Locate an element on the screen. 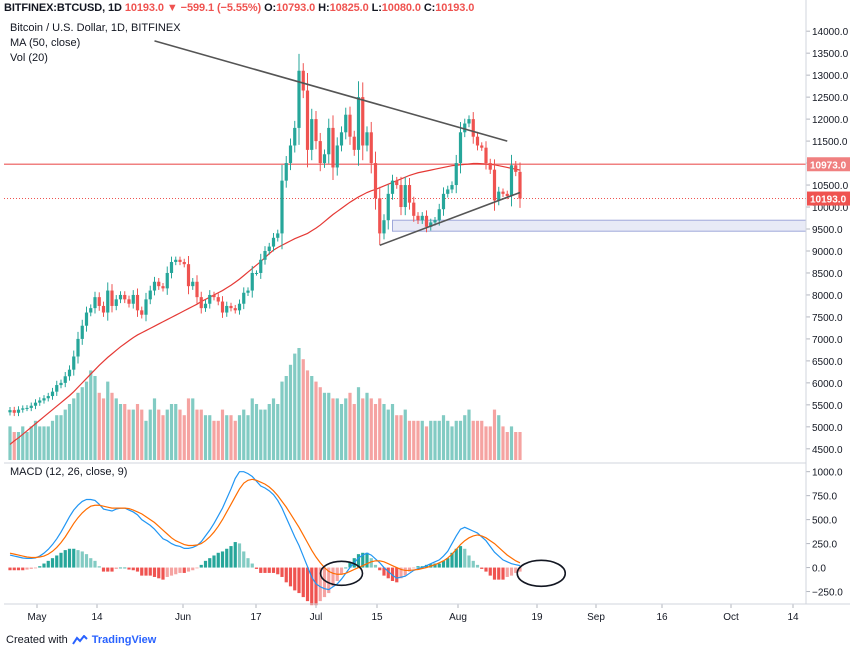  trendline is located at coordinates (331, 91).